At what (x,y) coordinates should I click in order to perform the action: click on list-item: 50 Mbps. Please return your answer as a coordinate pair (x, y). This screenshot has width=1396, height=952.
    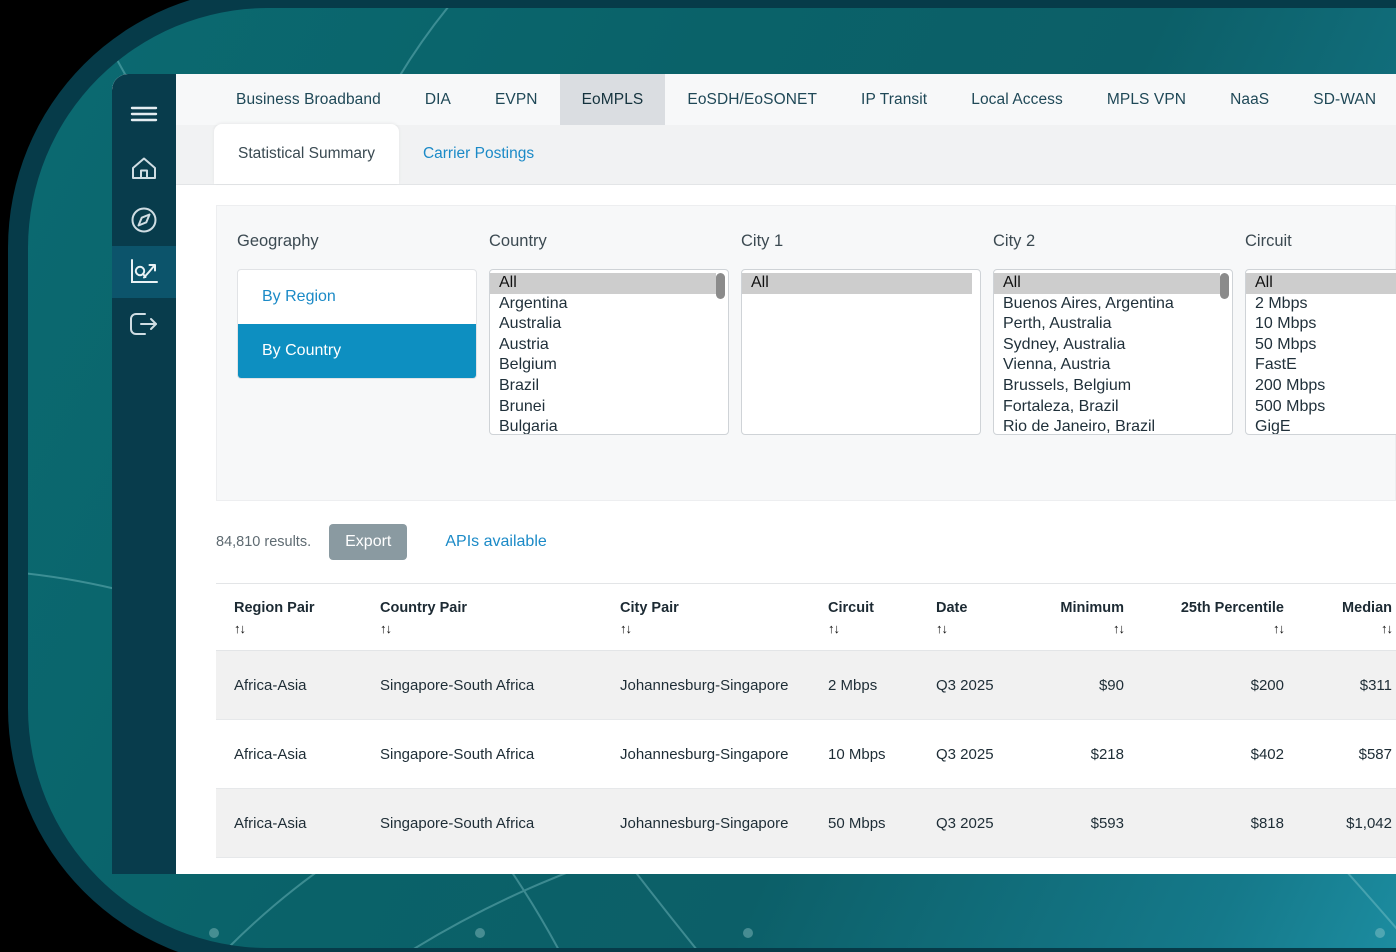
    Looking at the image, I should click on (1286, 344).